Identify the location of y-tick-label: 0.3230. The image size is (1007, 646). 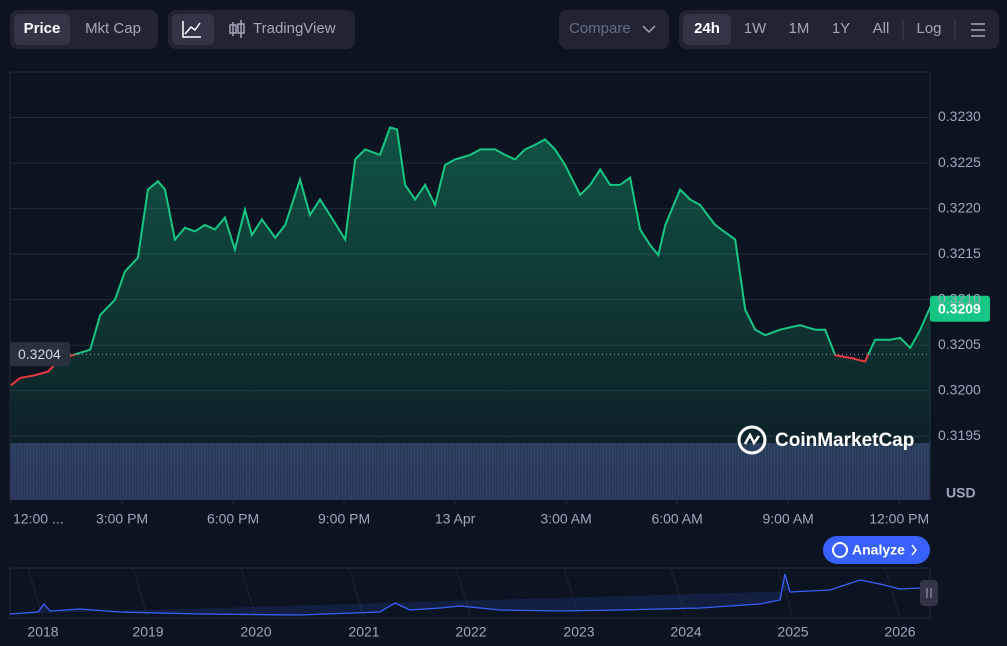
(959, 116).